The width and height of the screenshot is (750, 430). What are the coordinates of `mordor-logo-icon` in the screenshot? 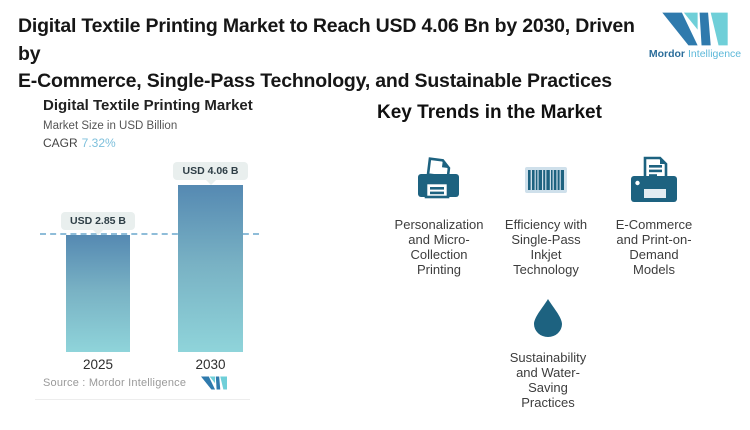 It's located at (695, 29).